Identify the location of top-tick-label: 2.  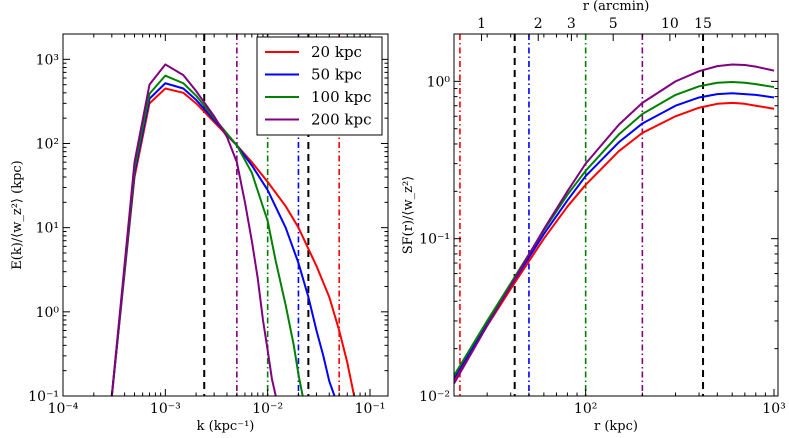
(538, 24).